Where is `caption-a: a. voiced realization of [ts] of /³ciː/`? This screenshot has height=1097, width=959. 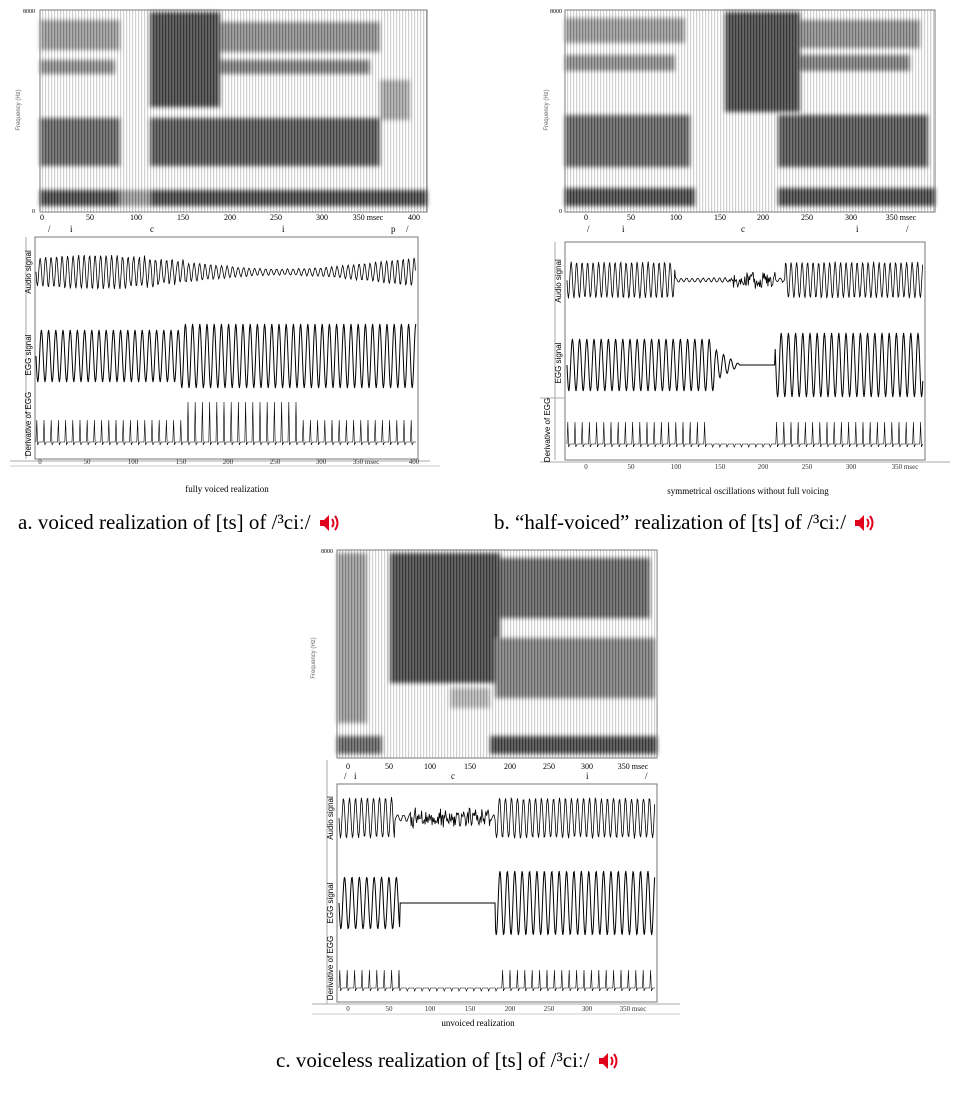 caption-a: a. voiced realization of [ts] of /³ciː/ is located at coordinates (180, 522).